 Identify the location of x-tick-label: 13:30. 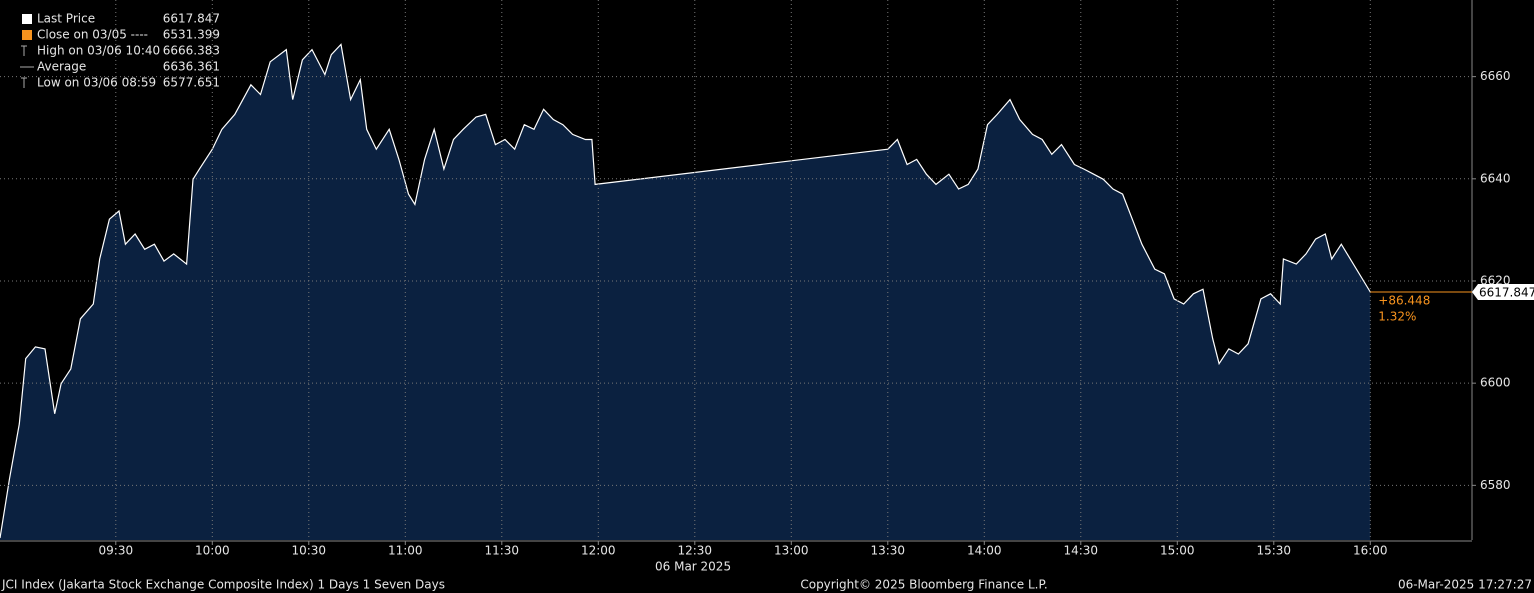
(887, 551).